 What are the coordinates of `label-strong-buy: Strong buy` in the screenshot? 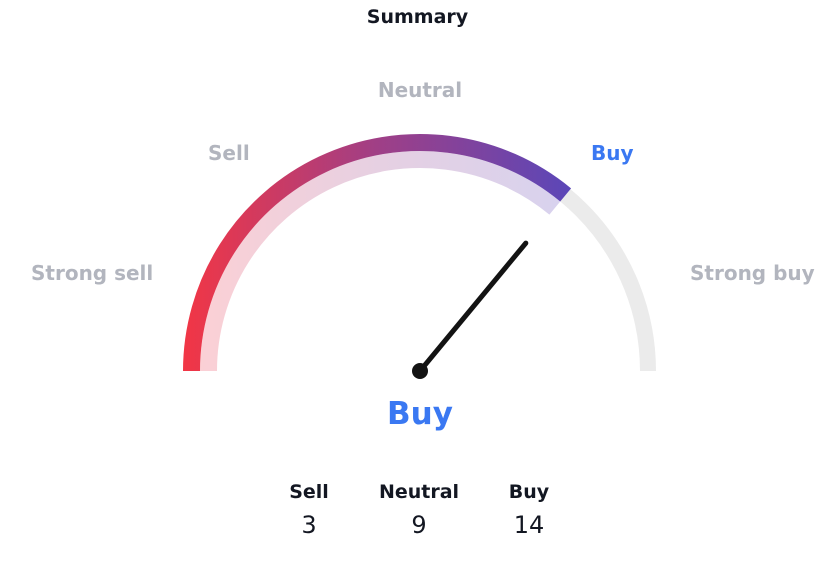 It's located at (752, 273).